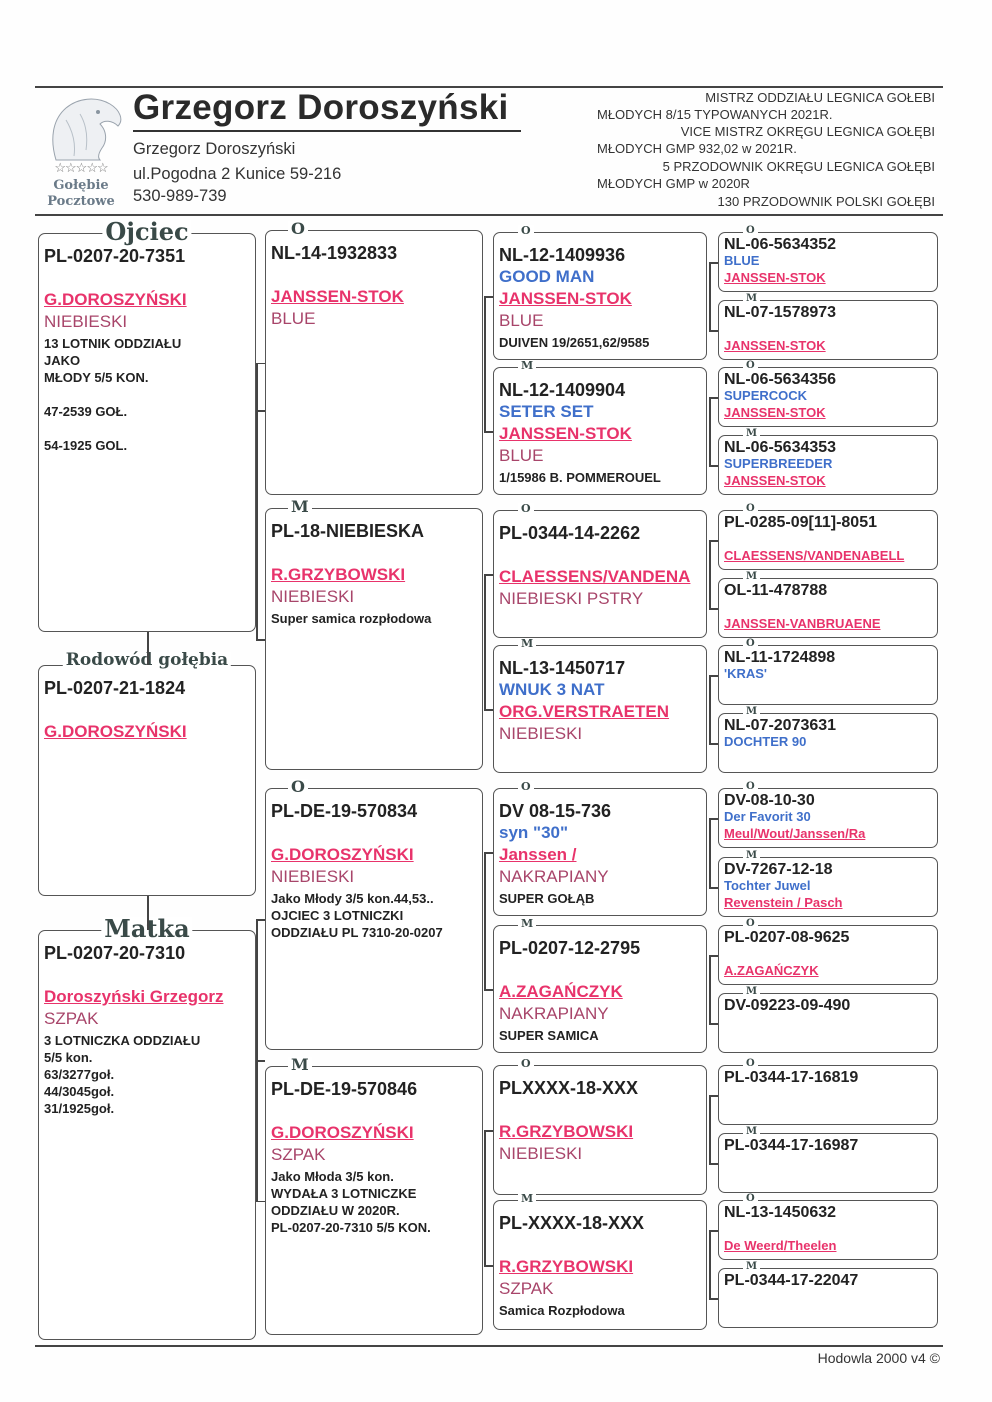 The height and width of the screenshot is (1402, 992). What do you see at coordinates (776, 590) in the screenshot?
I see `ring-number: OL-11-478788` at bounding box center [776, 590].